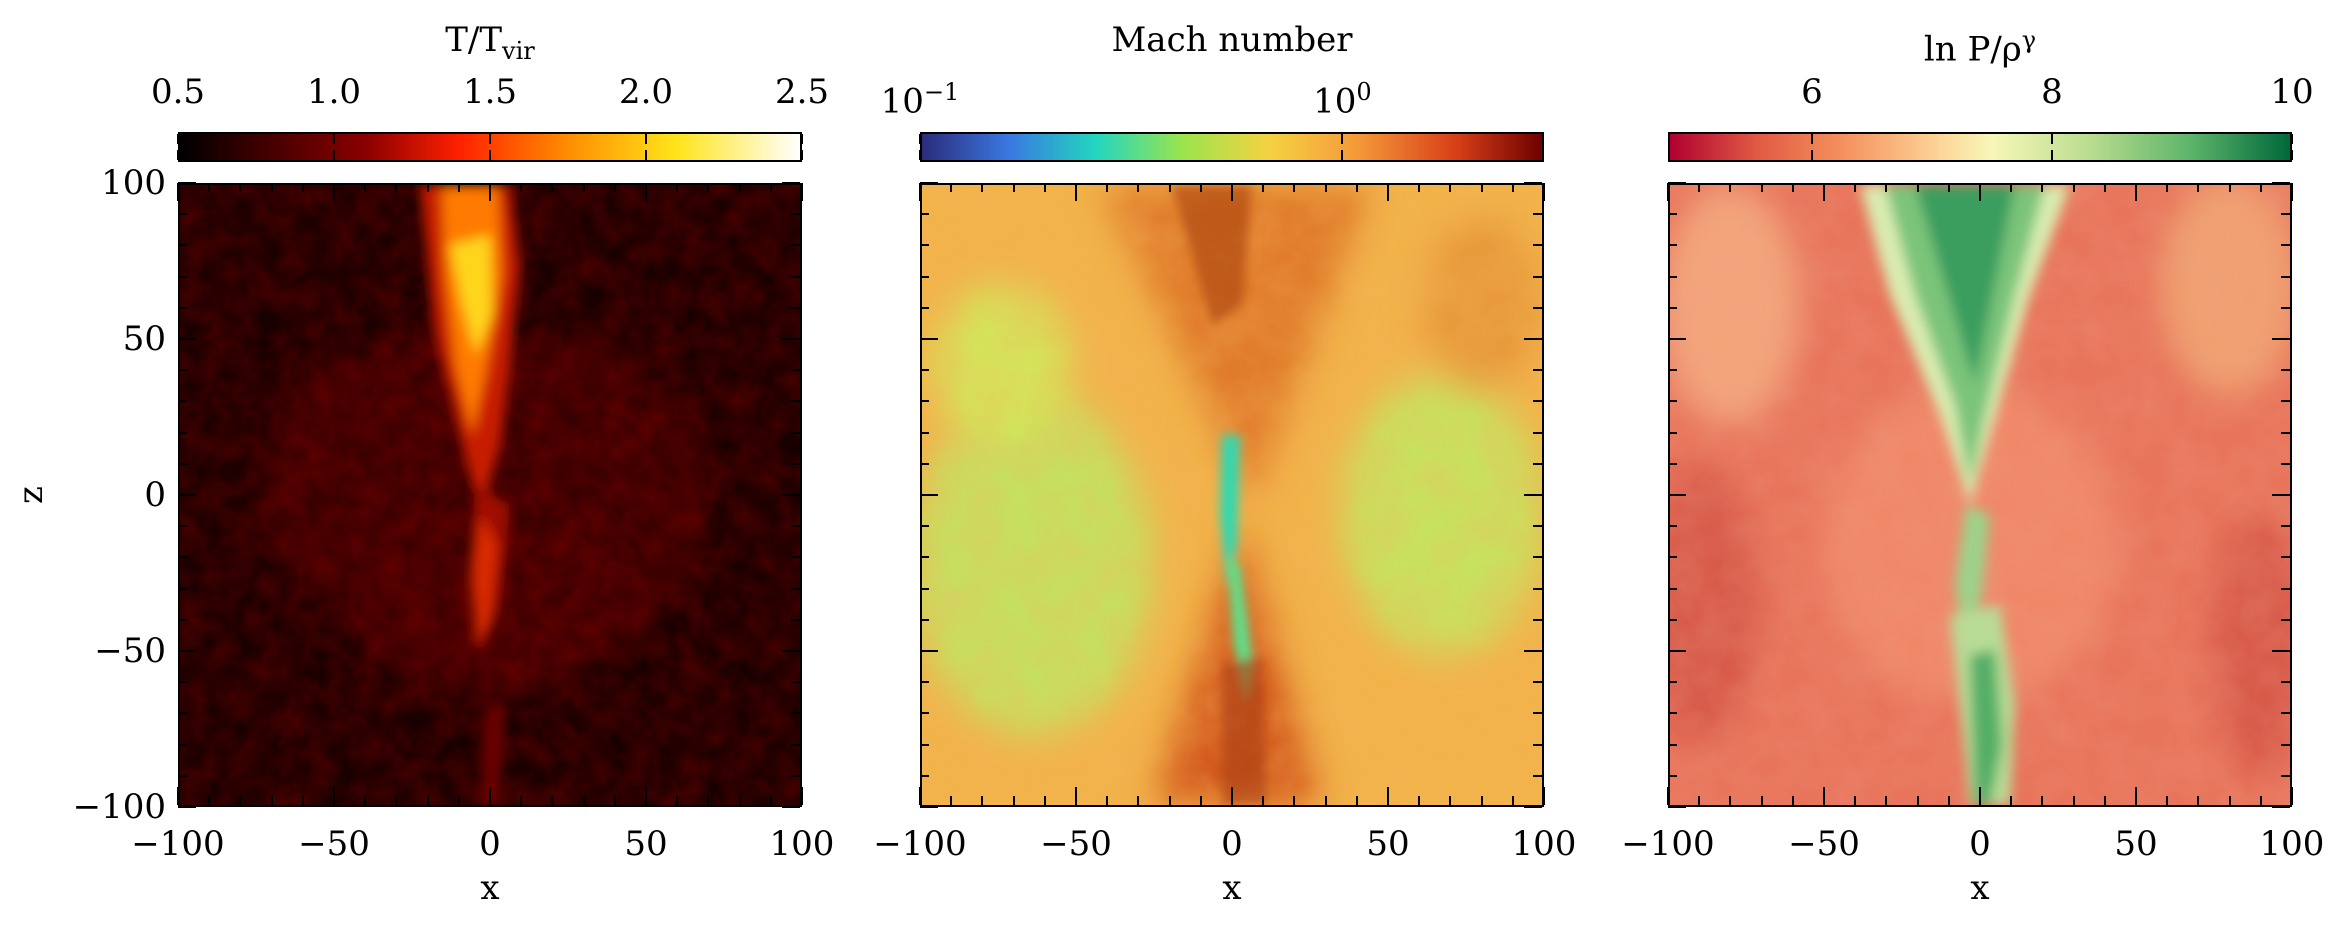 The image size is (2347, 926). I want to click on colorbar-title-temperature: T/Tvir, so click(490, 42).